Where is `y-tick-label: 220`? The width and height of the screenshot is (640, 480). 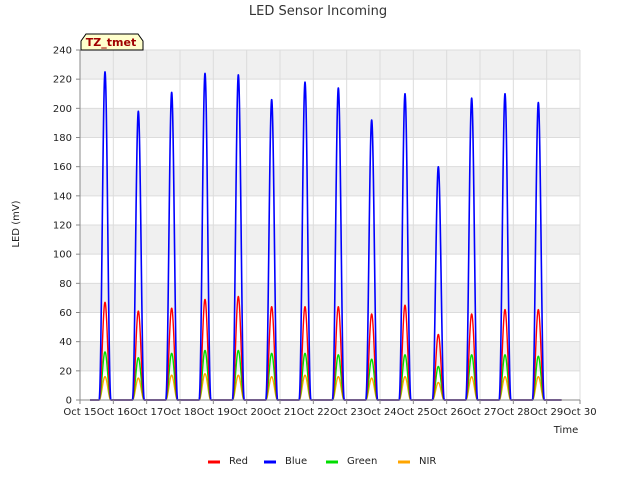 y-tick-label: 220 is located at coordinates (62, 80).